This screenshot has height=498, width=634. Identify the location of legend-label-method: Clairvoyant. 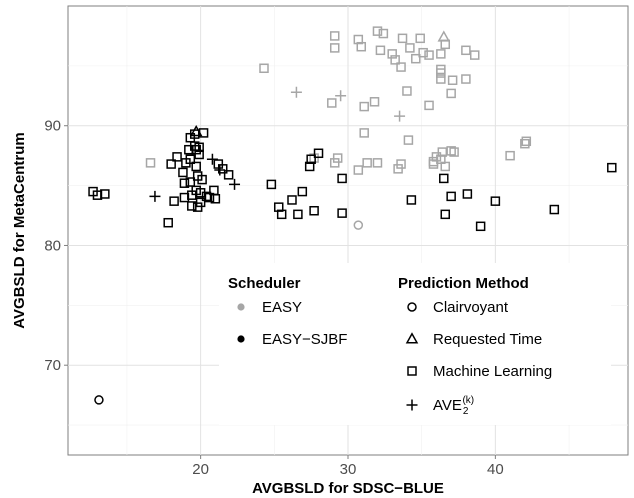
(471, 307).